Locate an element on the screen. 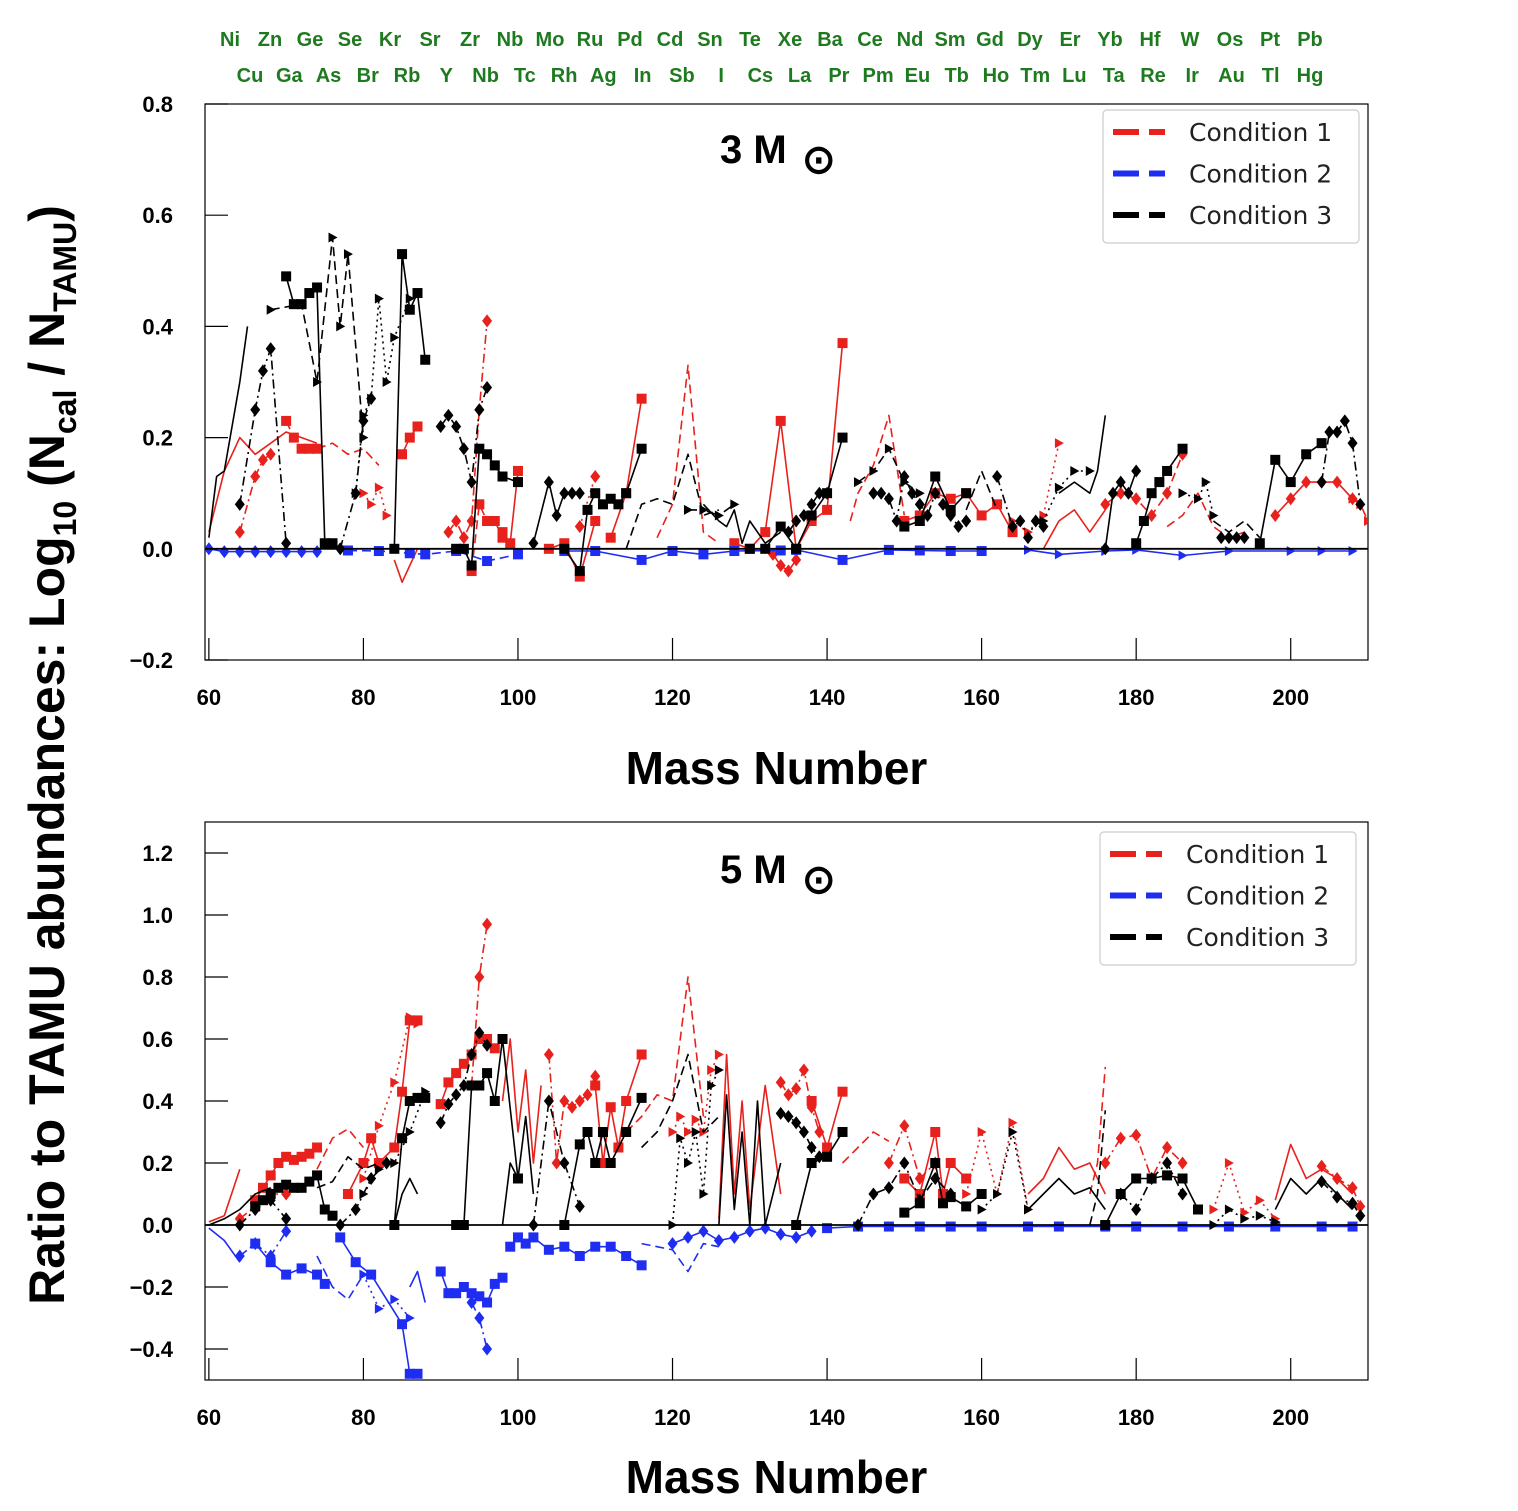  element-label-2-23: Re is located at coordinates (1153, 76).